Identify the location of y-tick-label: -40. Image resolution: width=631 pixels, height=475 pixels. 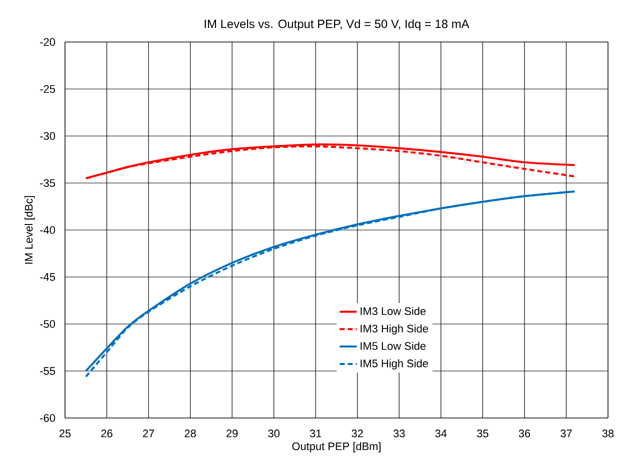
(48, 230).